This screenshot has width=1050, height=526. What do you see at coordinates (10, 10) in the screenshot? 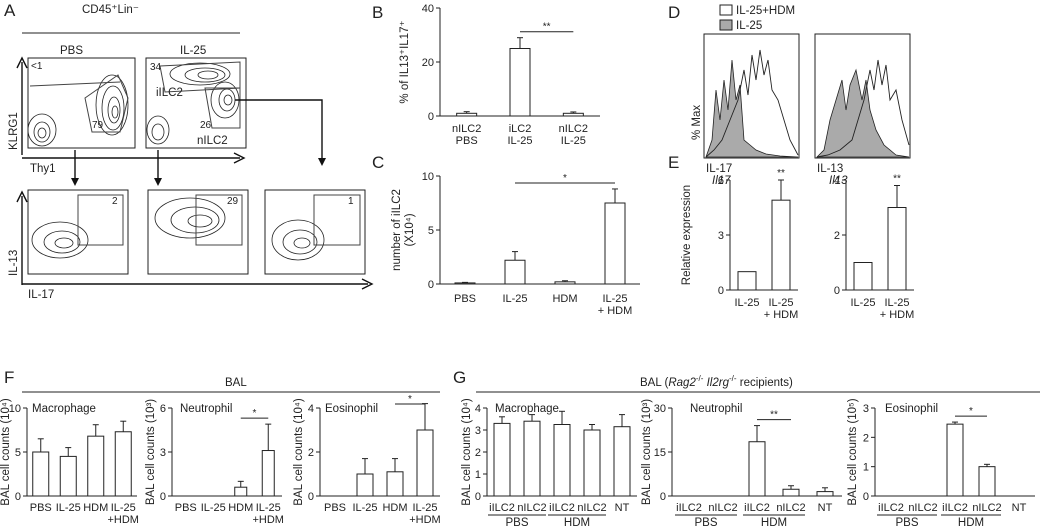
I see `panel-letter-a: A` at bounding box center [10, 10].